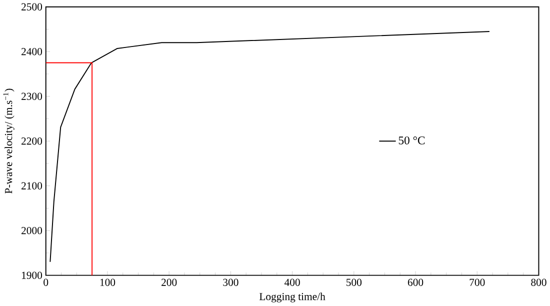 This screenshot has width=550, height=306. I want to click on x-tick-label: 600, so click(416, 282).